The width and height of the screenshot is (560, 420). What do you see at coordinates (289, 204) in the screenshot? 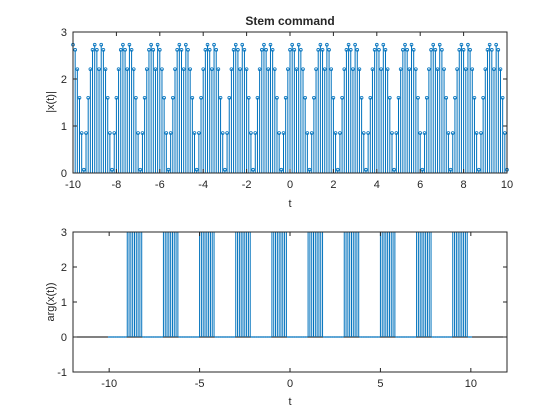
I see `magnitude-x-label: t` at bounding box center [289, 204].